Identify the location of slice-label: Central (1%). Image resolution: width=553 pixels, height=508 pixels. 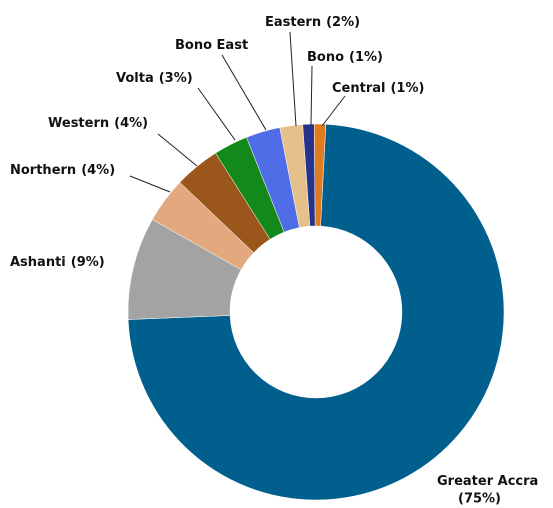
(378, 88).